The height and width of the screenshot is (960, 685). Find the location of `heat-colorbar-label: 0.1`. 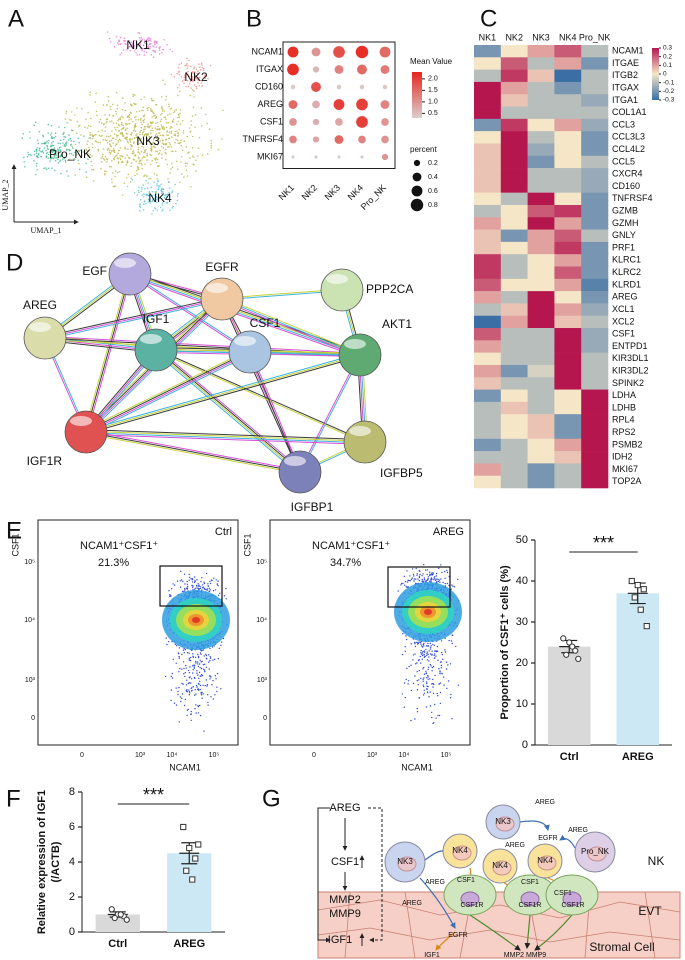

heat-colorbar-label: 0.1 is located at coordinates (667, 65).